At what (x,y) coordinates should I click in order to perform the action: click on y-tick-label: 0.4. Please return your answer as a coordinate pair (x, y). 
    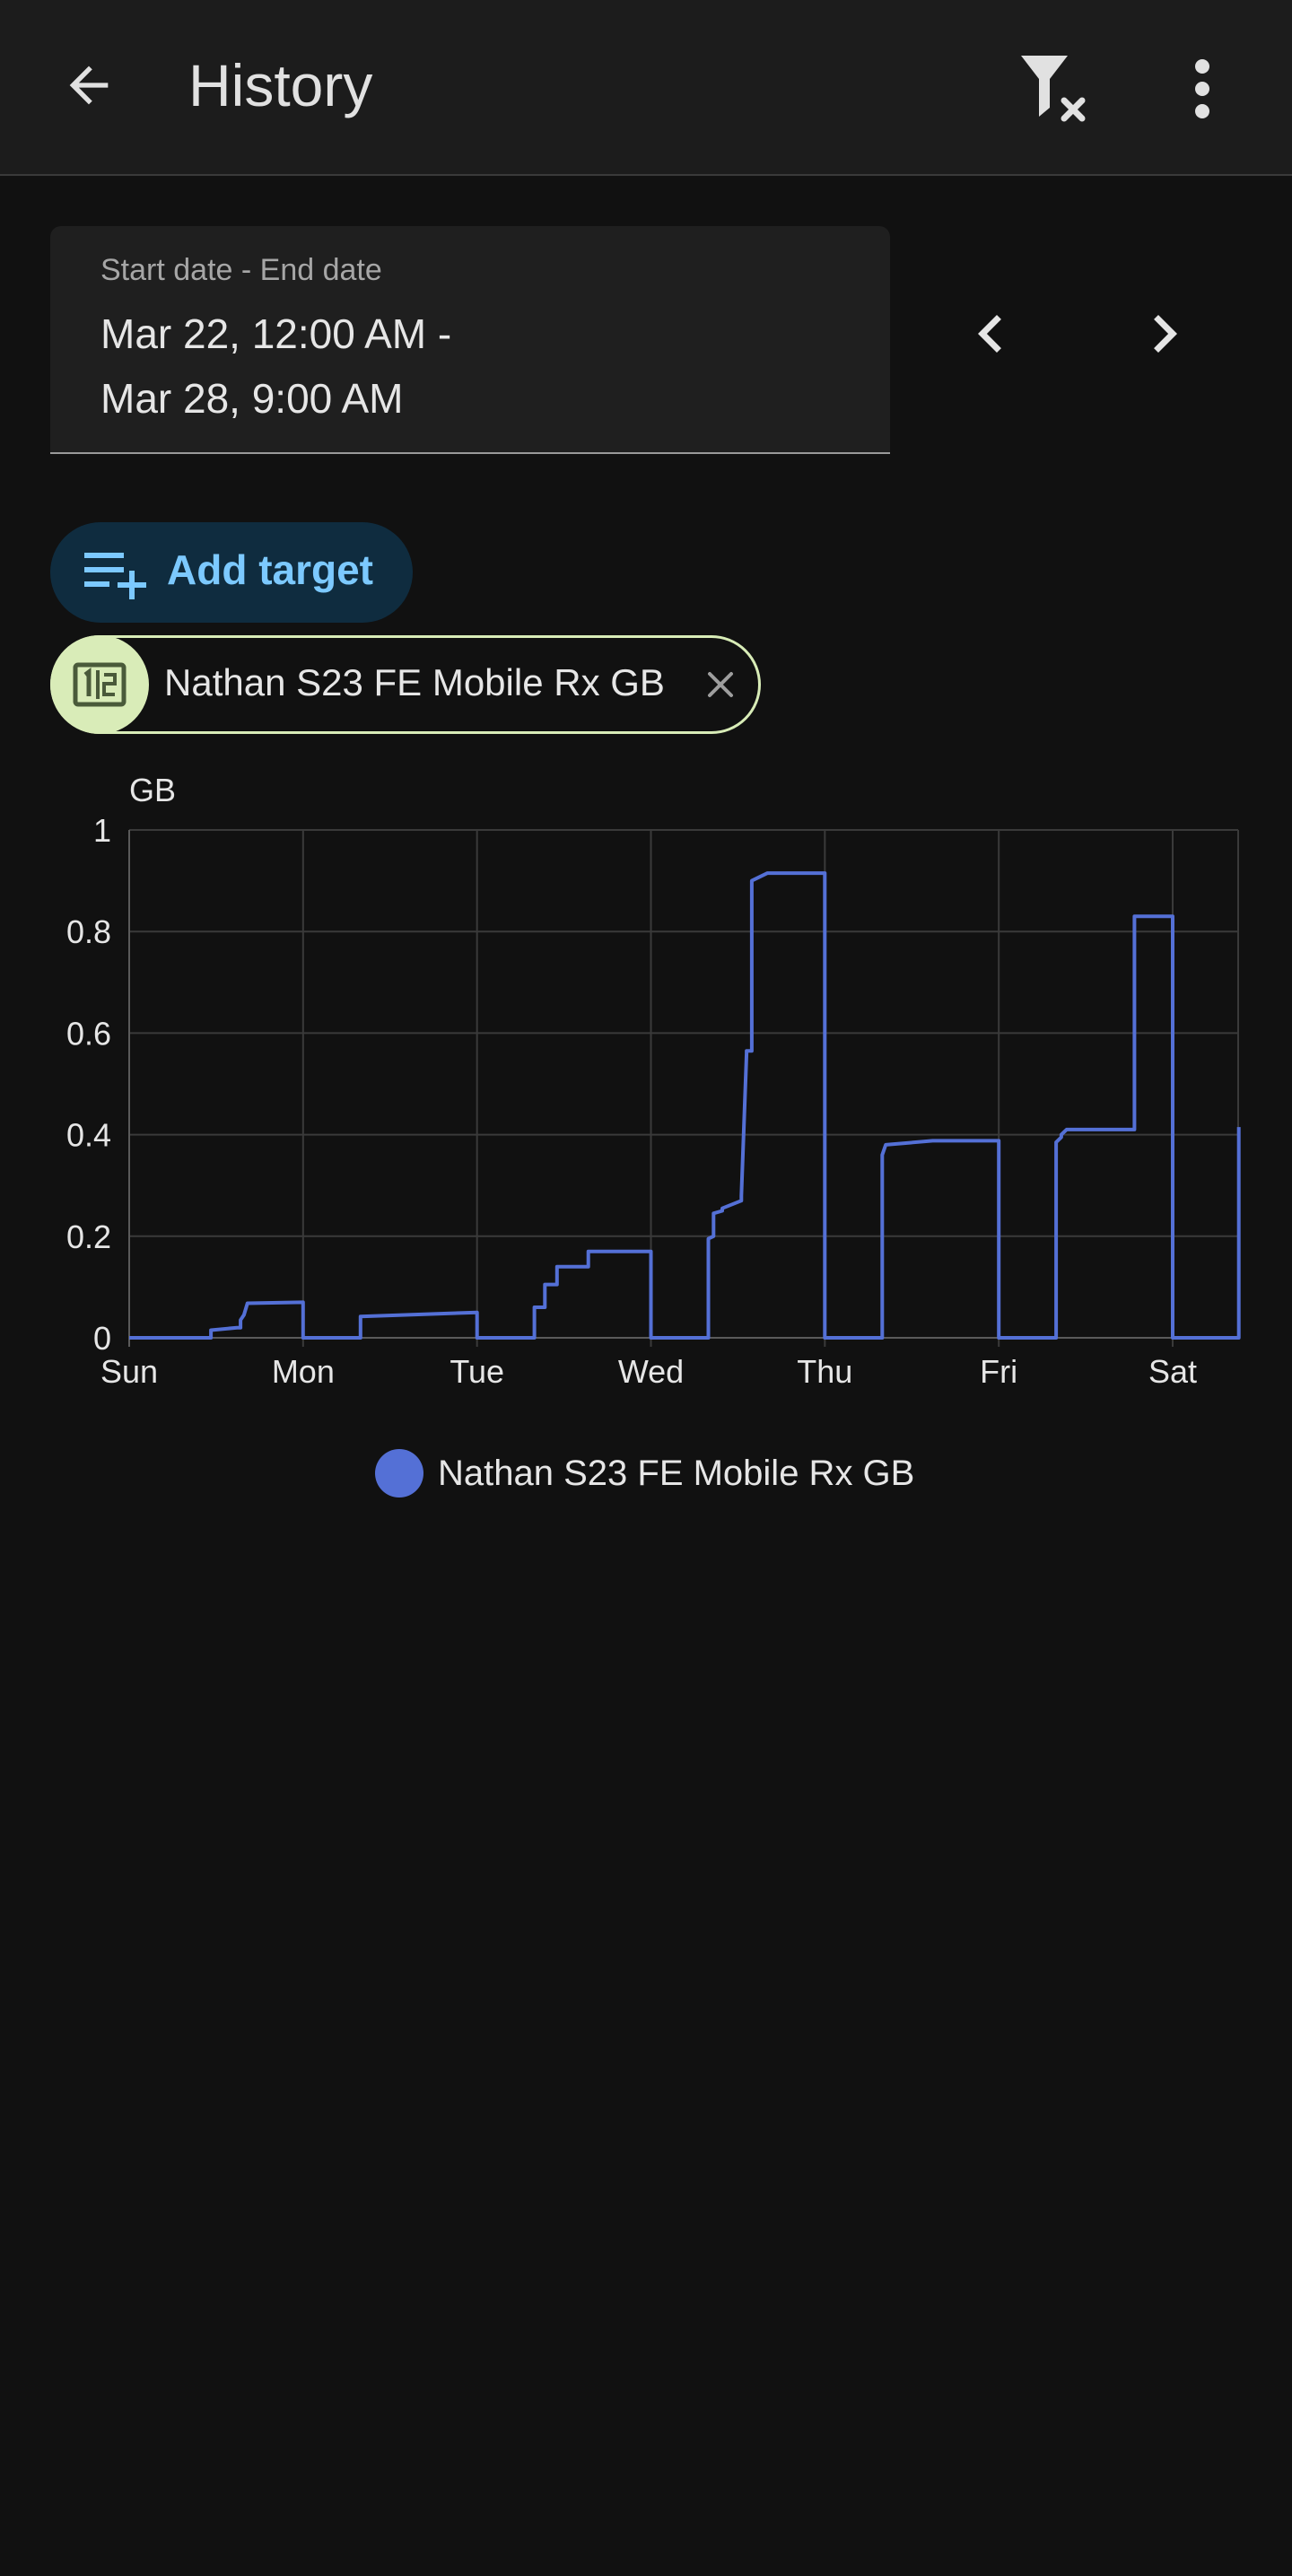
    Looking at the image, I should click on (89, 1136).